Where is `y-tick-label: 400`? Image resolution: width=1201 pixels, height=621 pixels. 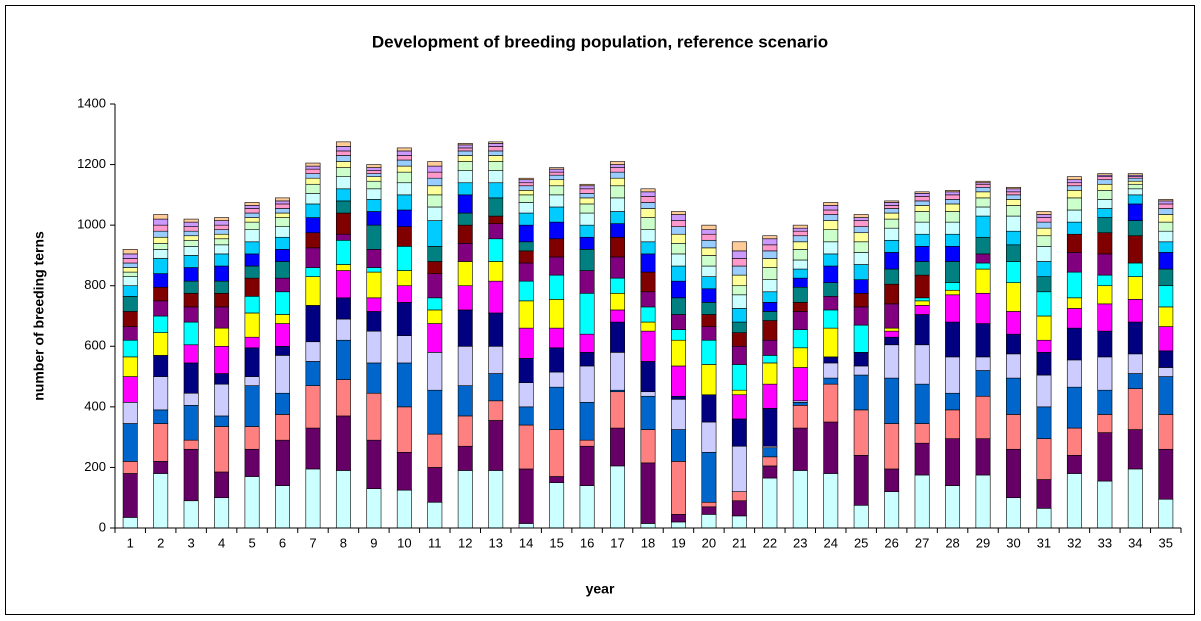
y-tick-label: 400 is located at coordinates (95, 405).